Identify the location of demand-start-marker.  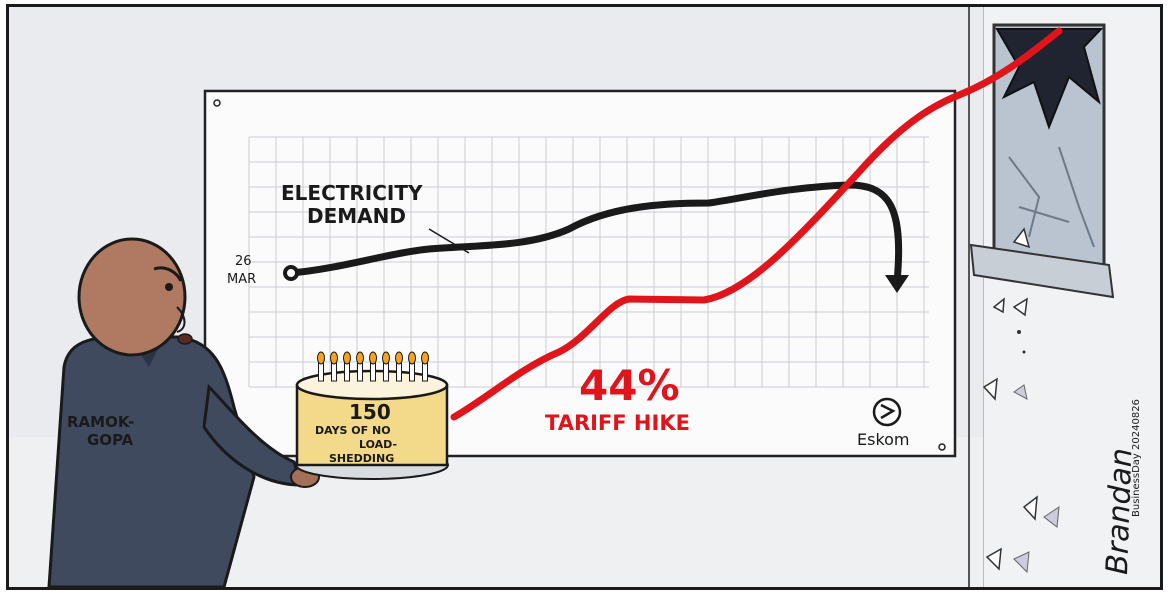
(291, 273).